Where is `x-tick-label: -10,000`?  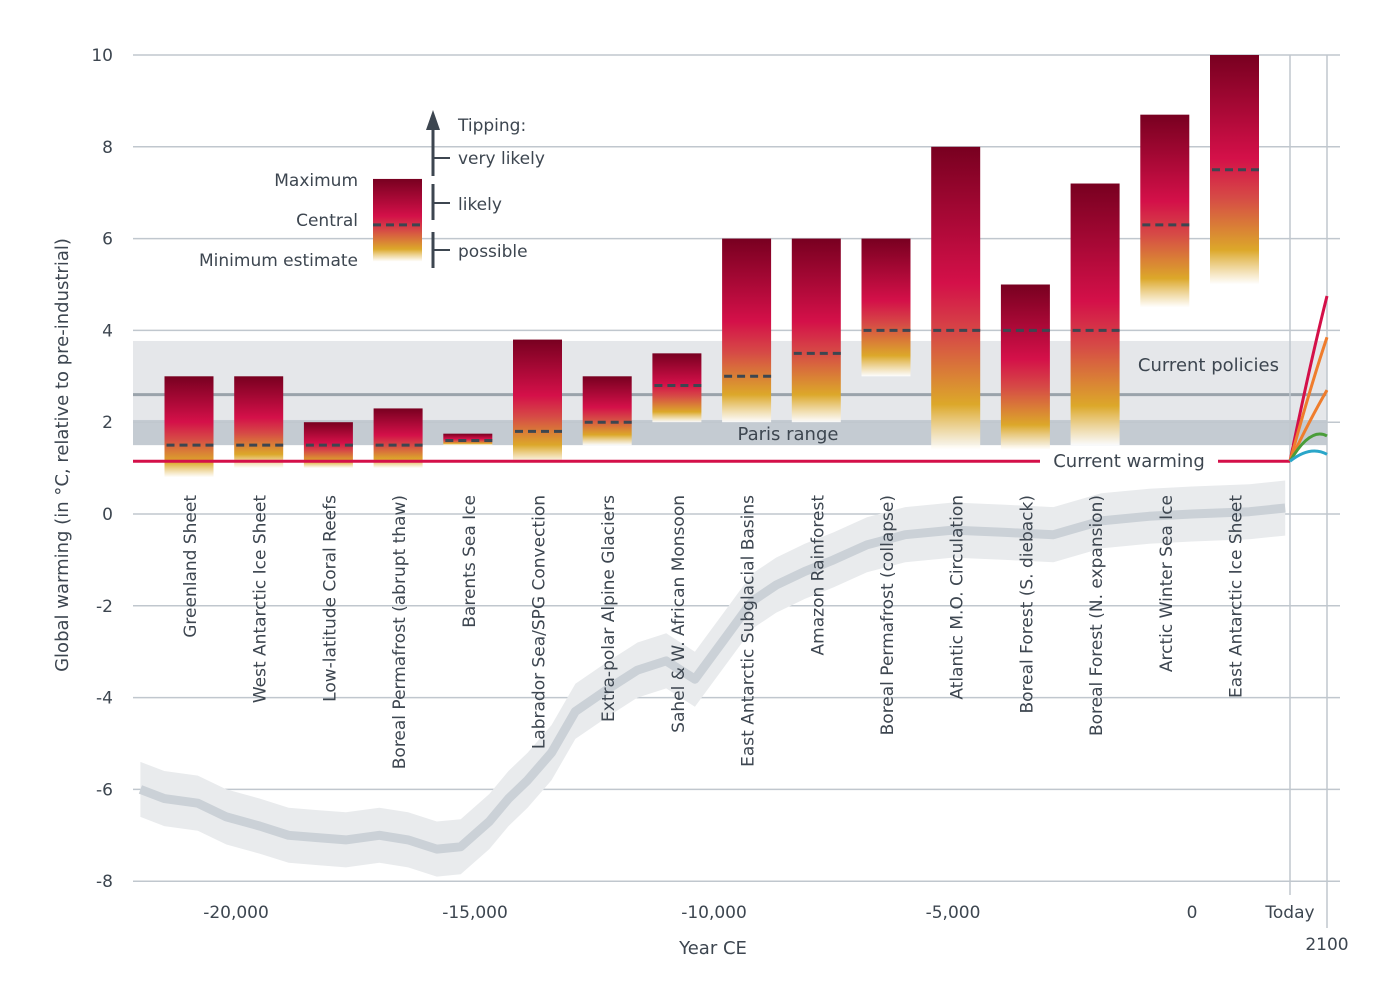
x-tick-label: -10,000 is located at coordinates (714, 913).